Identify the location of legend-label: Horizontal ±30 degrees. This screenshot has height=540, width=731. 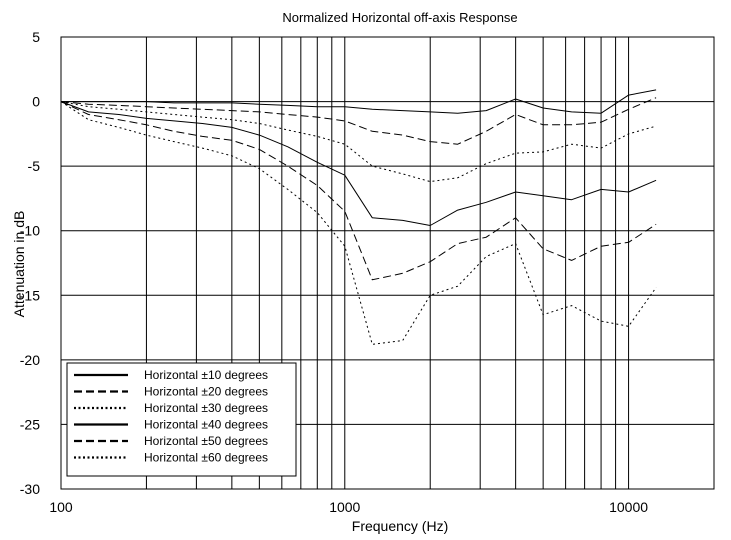
(206, 408).